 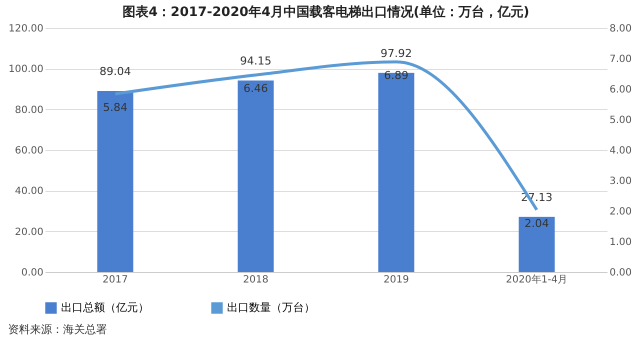 What do you see at coordinates (26, 29) in the screenshot?
I see `y-tick-label: 120.00` at bounding box center [26, 29].